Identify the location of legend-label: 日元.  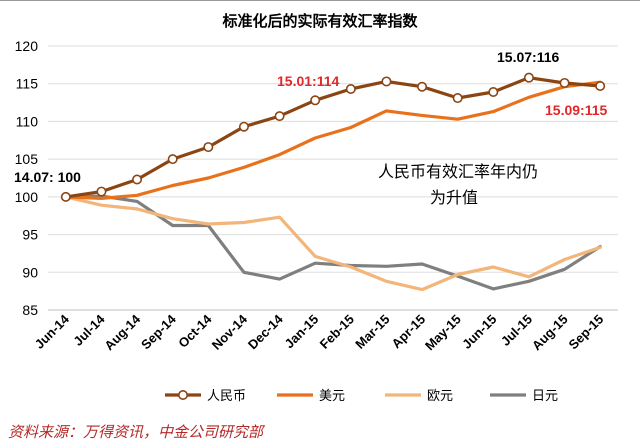
(545, 396).